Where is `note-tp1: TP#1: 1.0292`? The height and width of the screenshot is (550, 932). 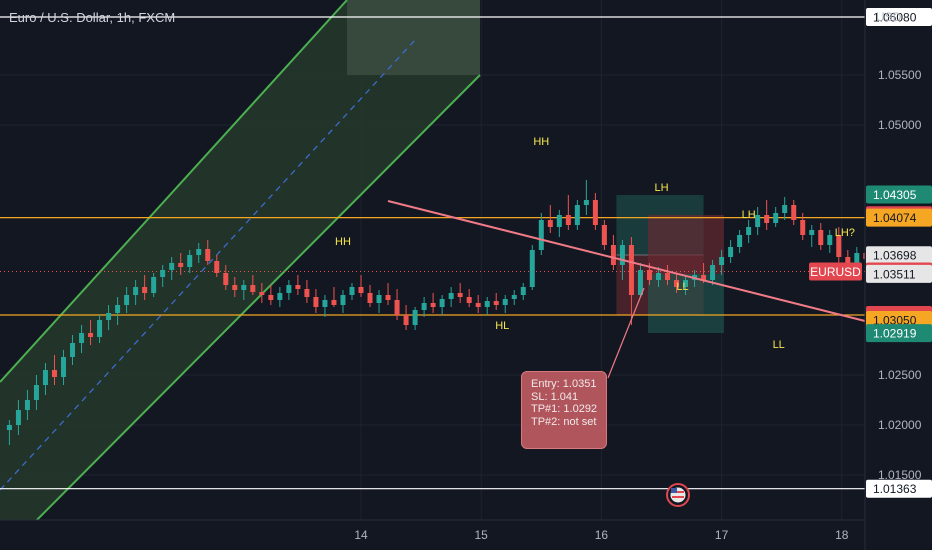 note-tp1: TP#1: 1.0292 is located at coordinates (564, 409).